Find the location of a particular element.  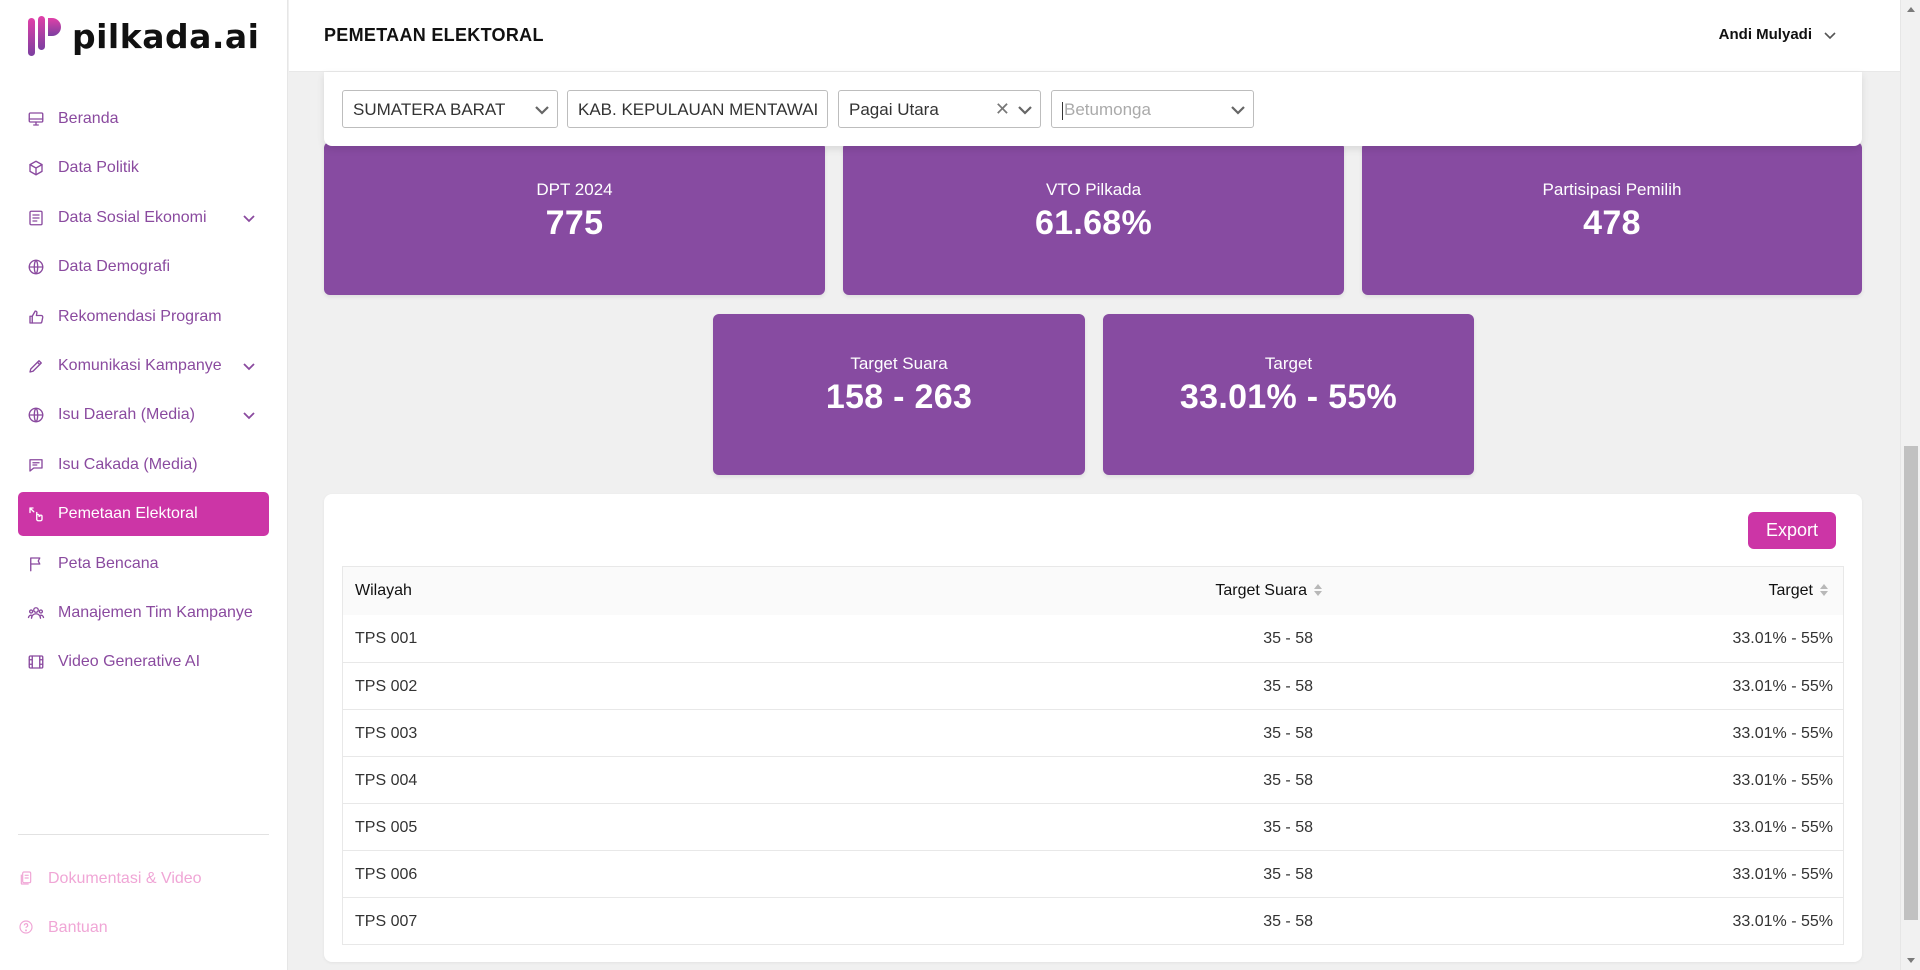

cell-wilayah: TPS 002 is located at coordinates (386, 686).